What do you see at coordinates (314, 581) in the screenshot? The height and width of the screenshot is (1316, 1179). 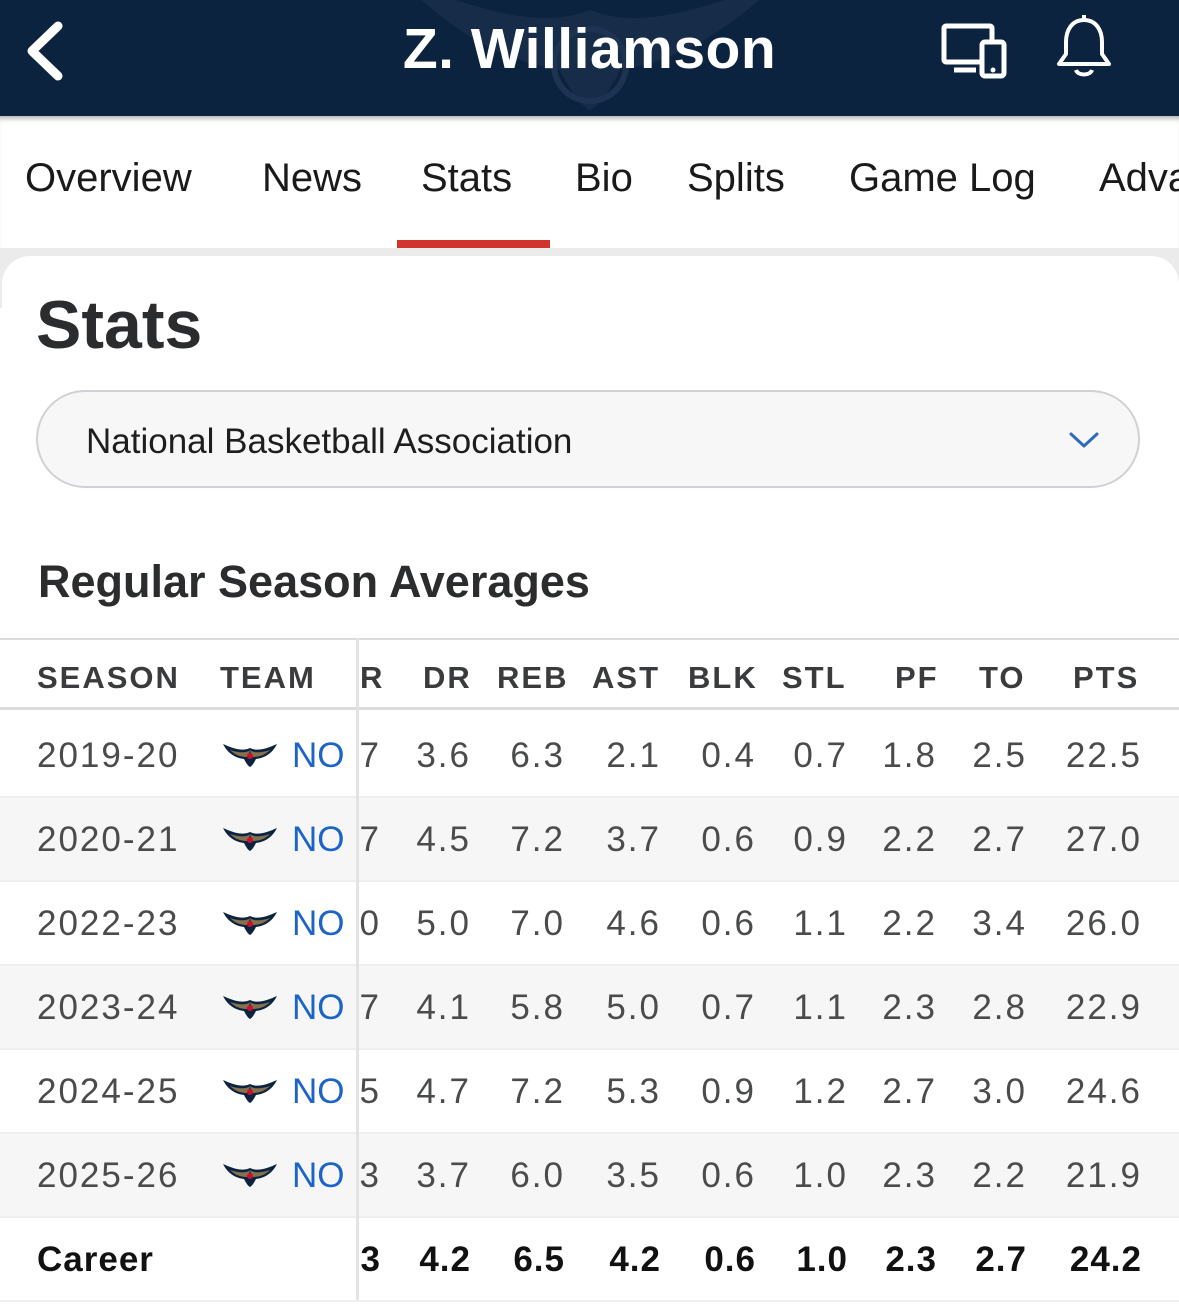 I see `section-title: Regular Season Averages` at bounding box center [314, 581].